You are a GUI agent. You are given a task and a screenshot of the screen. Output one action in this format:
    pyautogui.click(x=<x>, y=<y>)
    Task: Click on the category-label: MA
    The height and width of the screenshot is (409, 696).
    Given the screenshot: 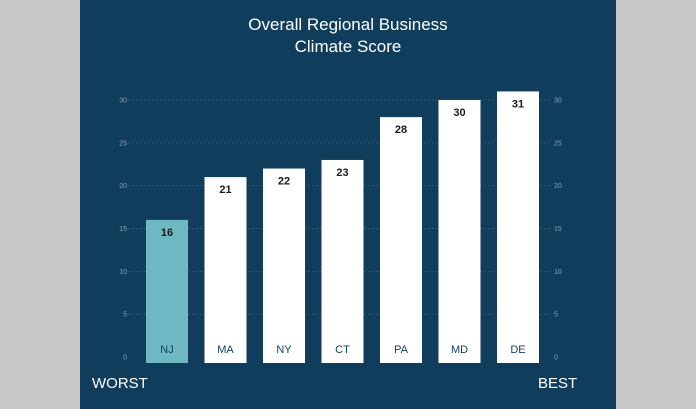 What is the action you would take?
    pyautogui.click(x=225, y=350)
    